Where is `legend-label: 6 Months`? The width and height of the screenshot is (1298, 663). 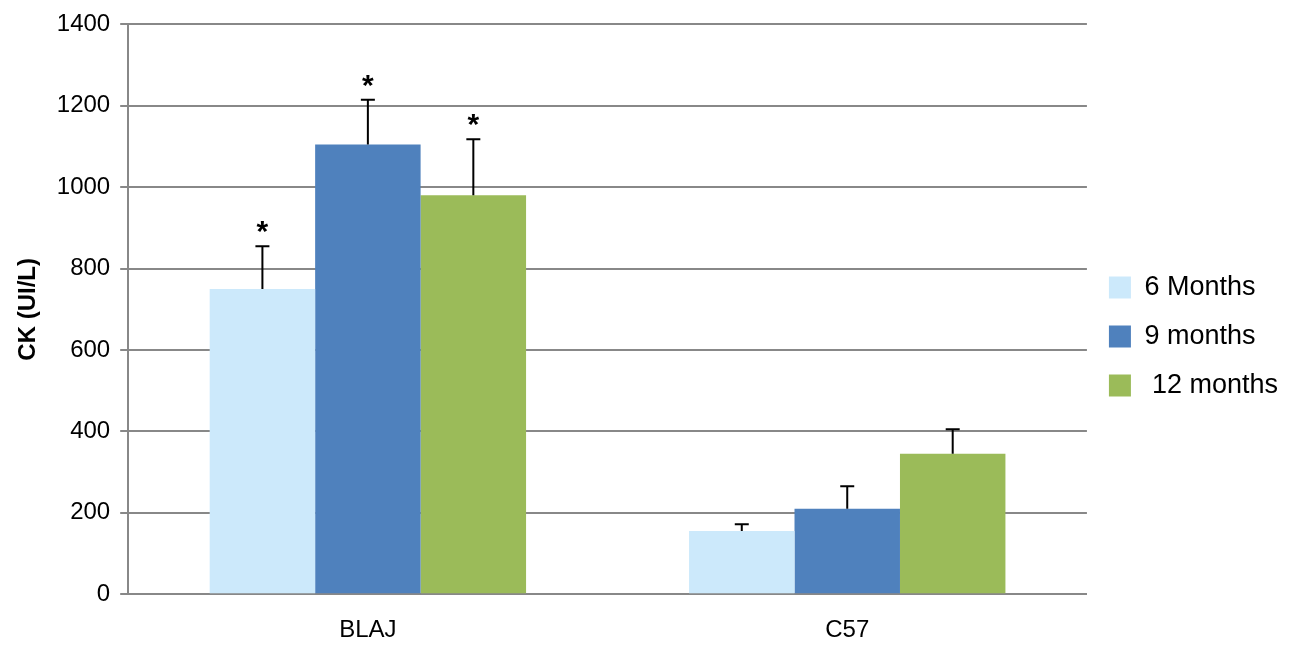 legend-label: 6 Months is located at coordinates (1200, 285).